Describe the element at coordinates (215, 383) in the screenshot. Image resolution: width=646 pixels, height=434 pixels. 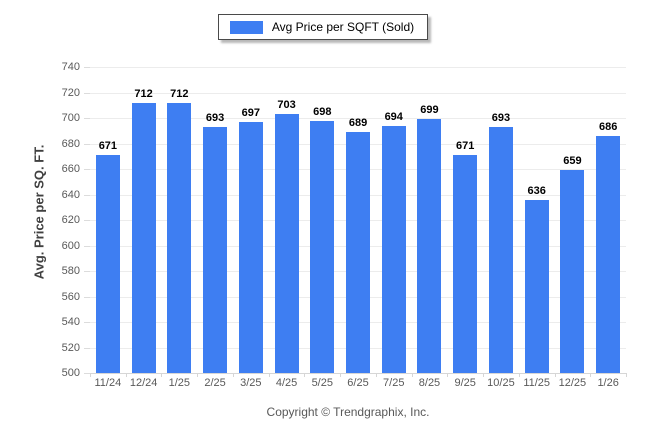
I see `x-tick-label: 2/25` at that location.